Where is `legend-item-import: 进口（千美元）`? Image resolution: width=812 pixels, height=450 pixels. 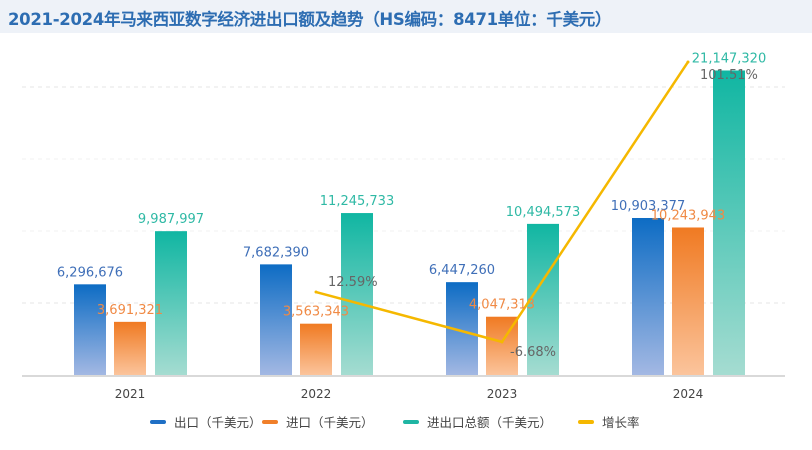 legend-item-import: 进口（千美元） is located at coordinates (318, 421).